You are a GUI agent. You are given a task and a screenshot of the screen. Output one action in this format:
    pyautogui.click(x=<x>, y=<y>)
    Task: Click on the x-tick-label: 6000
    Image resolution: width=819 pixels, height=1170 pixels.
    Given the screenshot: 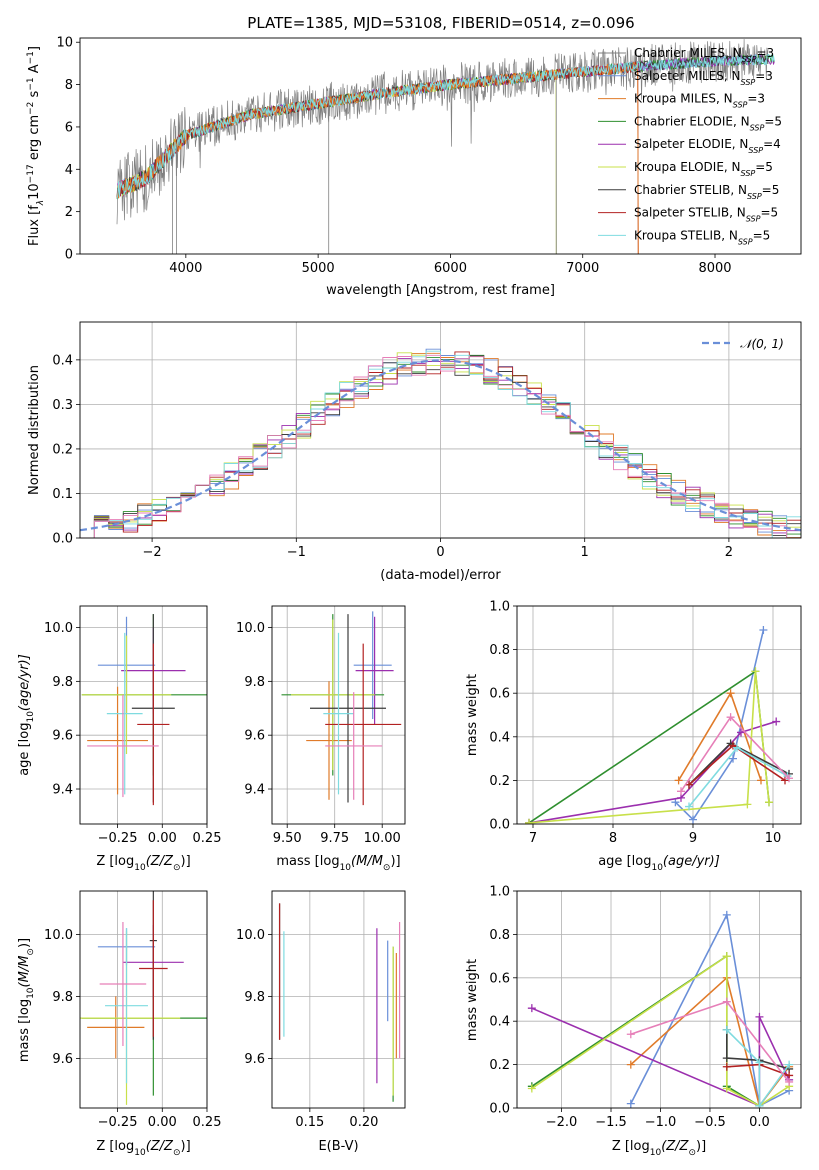 What is the action you would take?
    pyautogui.click(x=450, y=268)
    